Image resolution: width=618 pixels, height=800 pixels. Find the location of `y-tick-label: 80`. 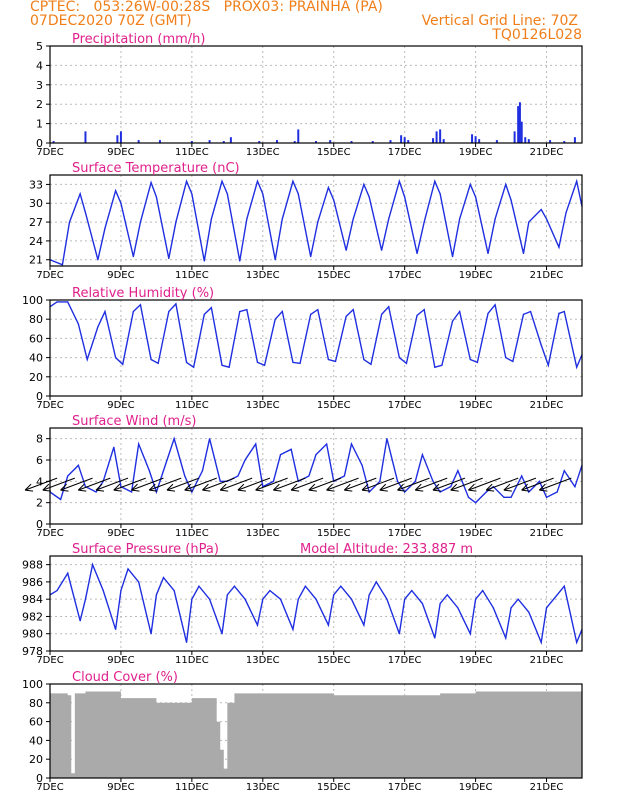

y-tick-label: 80 is located at coordinates (36, 703).